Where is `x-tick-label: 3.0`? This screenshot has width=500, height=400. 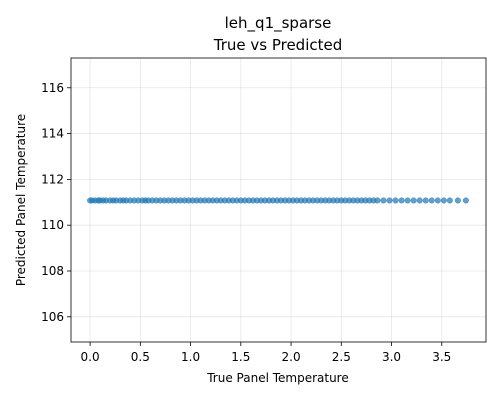
x-tick-label: 3.0 is located at coordinates (391, 357).